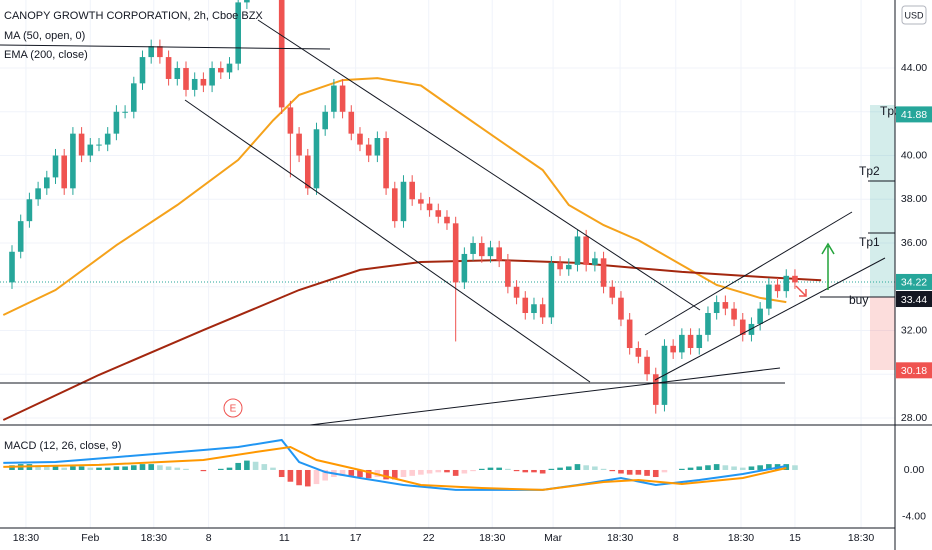  I want to click on price-label-bg, so click(914, 370).